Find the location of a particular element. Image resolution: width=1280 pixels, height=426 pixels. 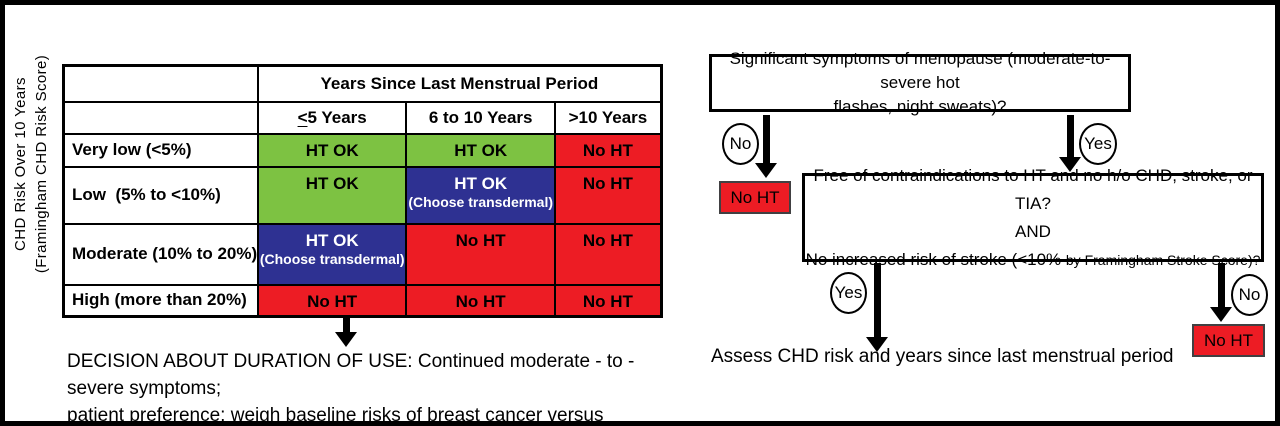

cell-very-low-6to10: HT OK is located at coordinates (481, 150).